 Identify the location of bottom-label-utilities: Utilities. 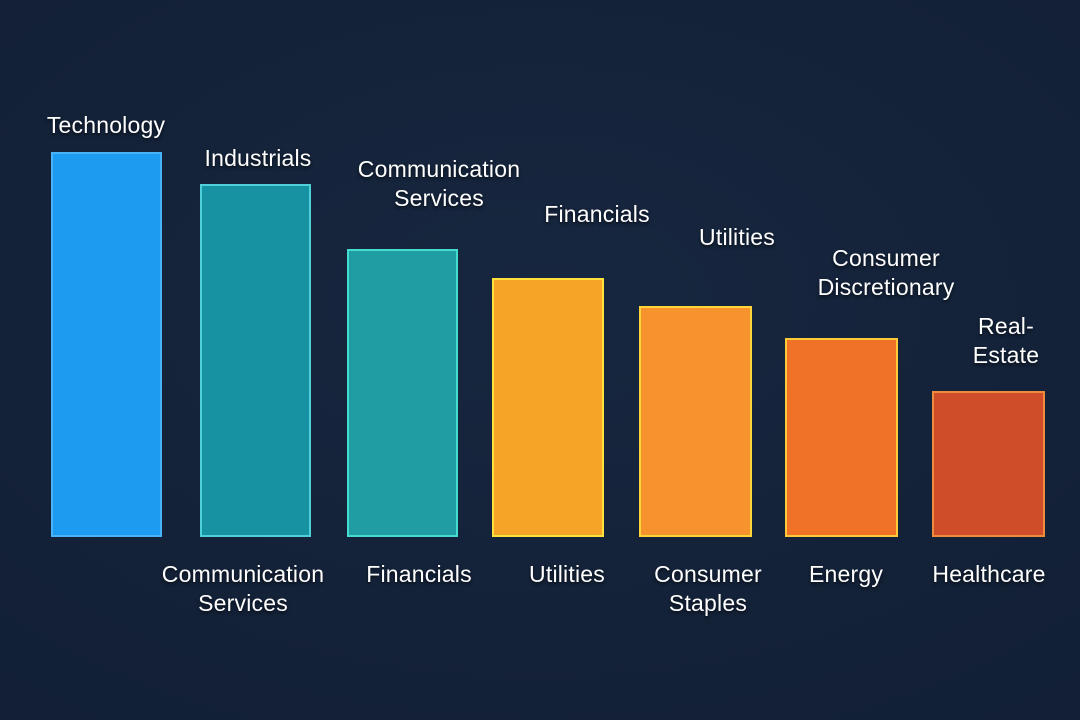
(567, 574).